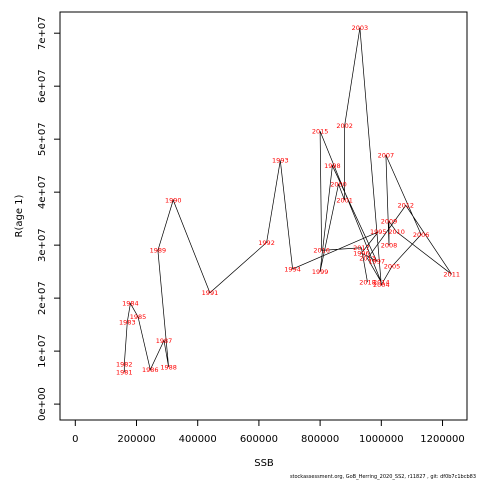 This screenshot has height=480, width=480. Describe the element at coordinates (376, 261) in the screenshot. I see `year-label-1997: 1997` at that location.